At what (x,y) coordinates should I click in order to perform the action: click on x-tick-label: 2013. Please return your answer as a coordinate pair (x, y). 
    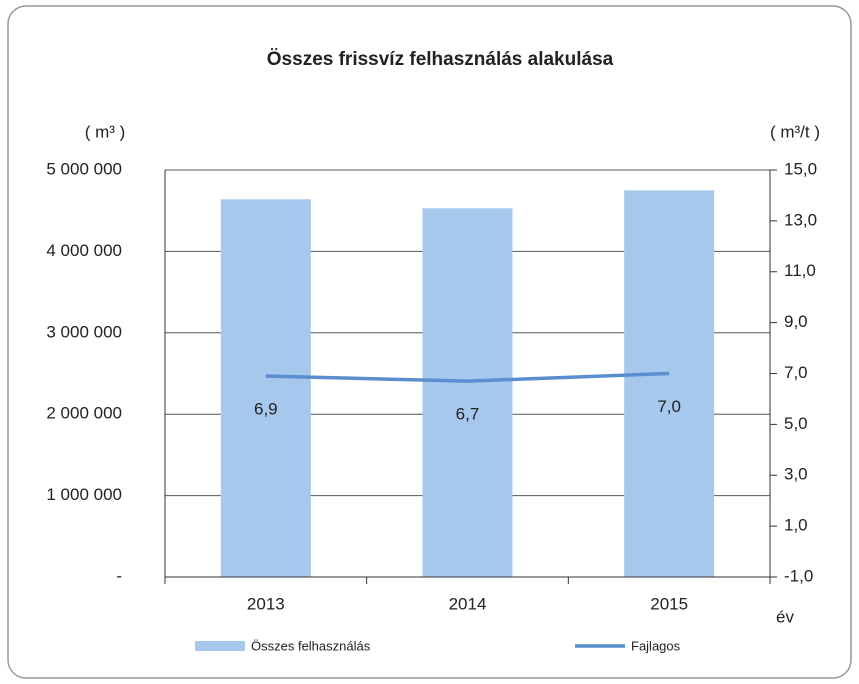
    Looking at the image, I should click on (266, 603).